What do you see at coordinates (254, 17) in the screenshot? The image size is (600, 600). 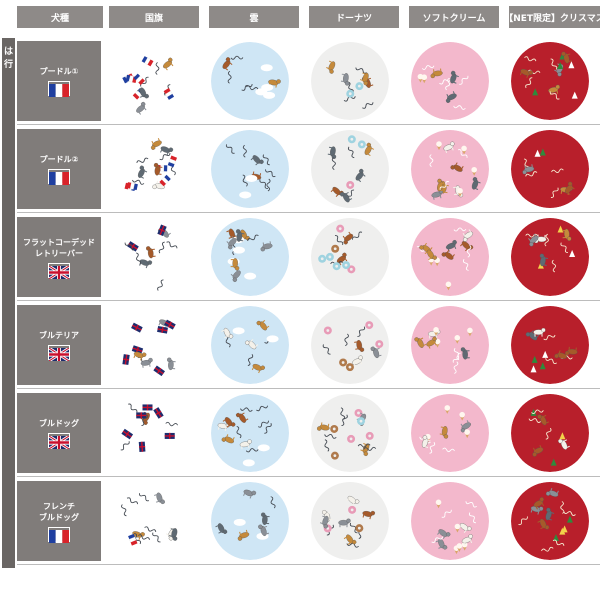 I see `column-header: 雲` at bounding box center [254, 17].